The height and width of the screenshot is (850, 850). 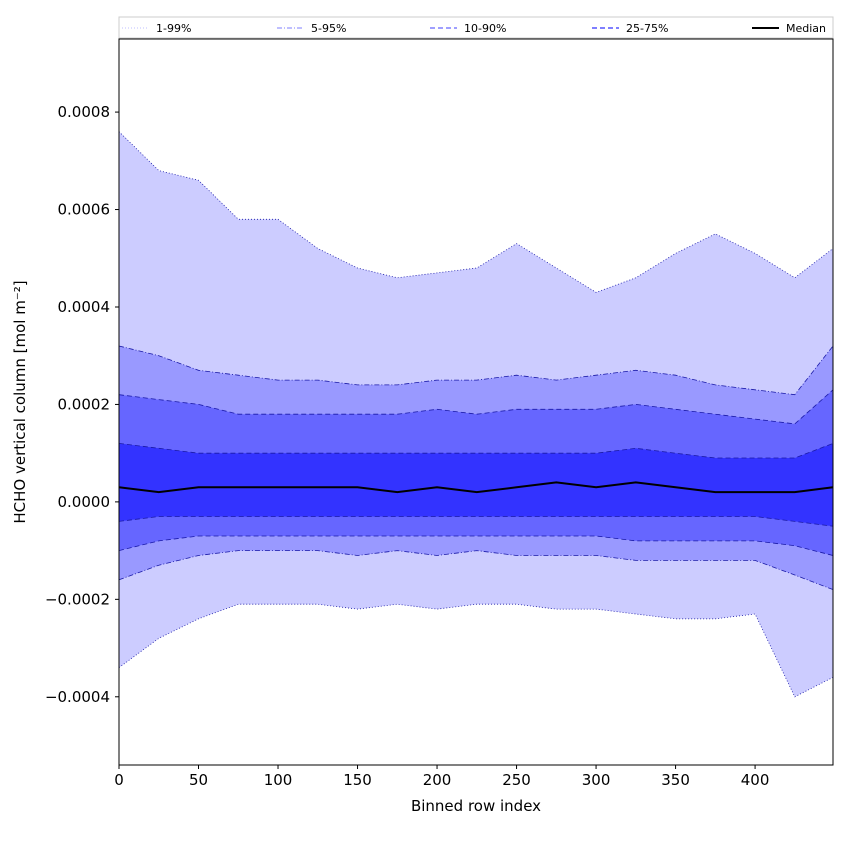 What do you see at coordinates (84, 210) in the screenshot?
I see `y-tick-label: 0.0006` at bounding box center [84, 210].